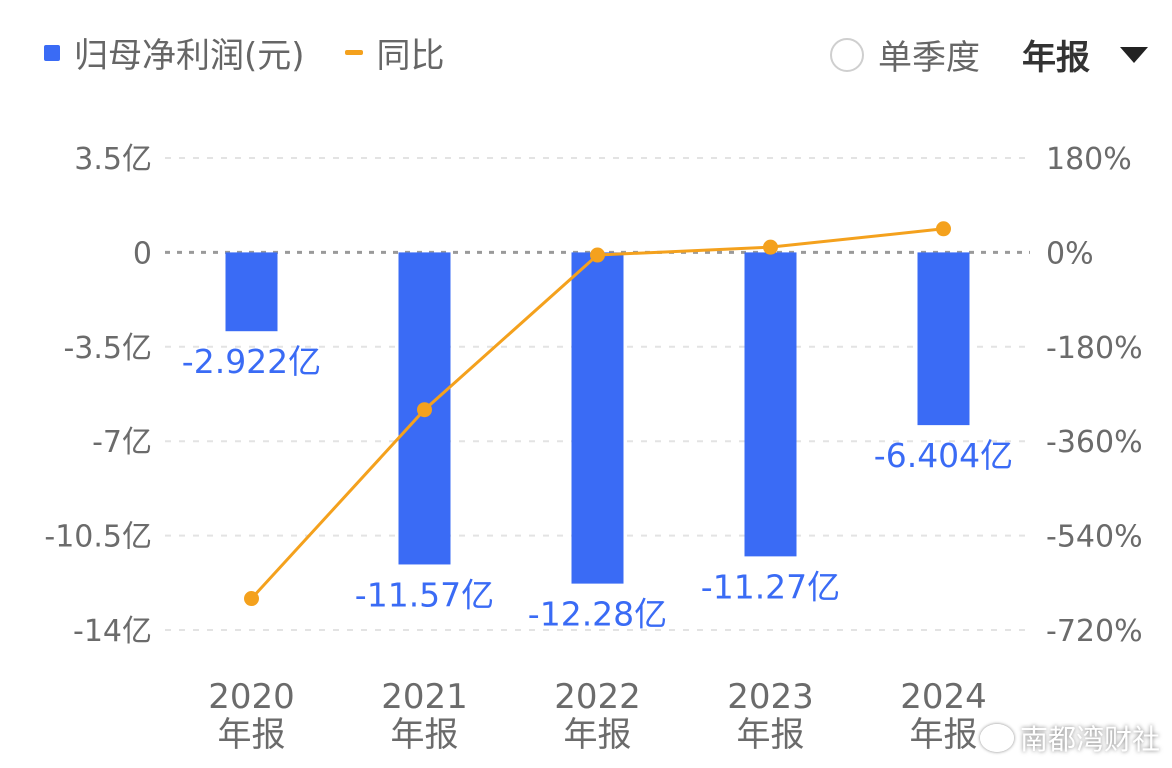 The width and height of the screenshot is (1172, 768). What do you see at coordinates (424, 594) in the screenshot?
I see `bar-value-label: -11.57亿` at bounding box center [424, 594].